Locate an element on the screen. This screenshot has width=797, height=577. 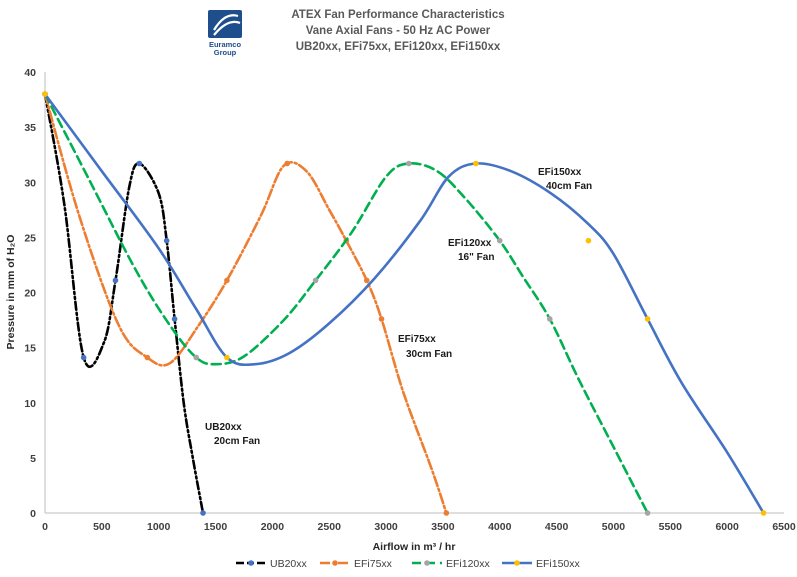
series-annotation-efi75xx: 30cm Fan is located at coordinates (429, 354).